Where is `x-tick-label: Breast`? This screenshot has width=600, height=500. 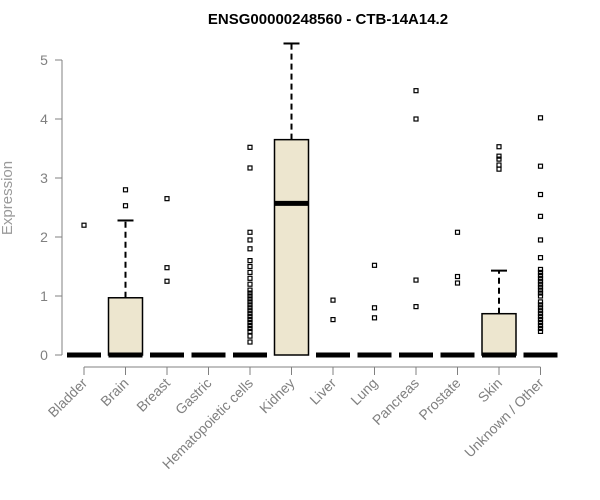 x-tick-label: Breast is located at coordinates (153, 395).